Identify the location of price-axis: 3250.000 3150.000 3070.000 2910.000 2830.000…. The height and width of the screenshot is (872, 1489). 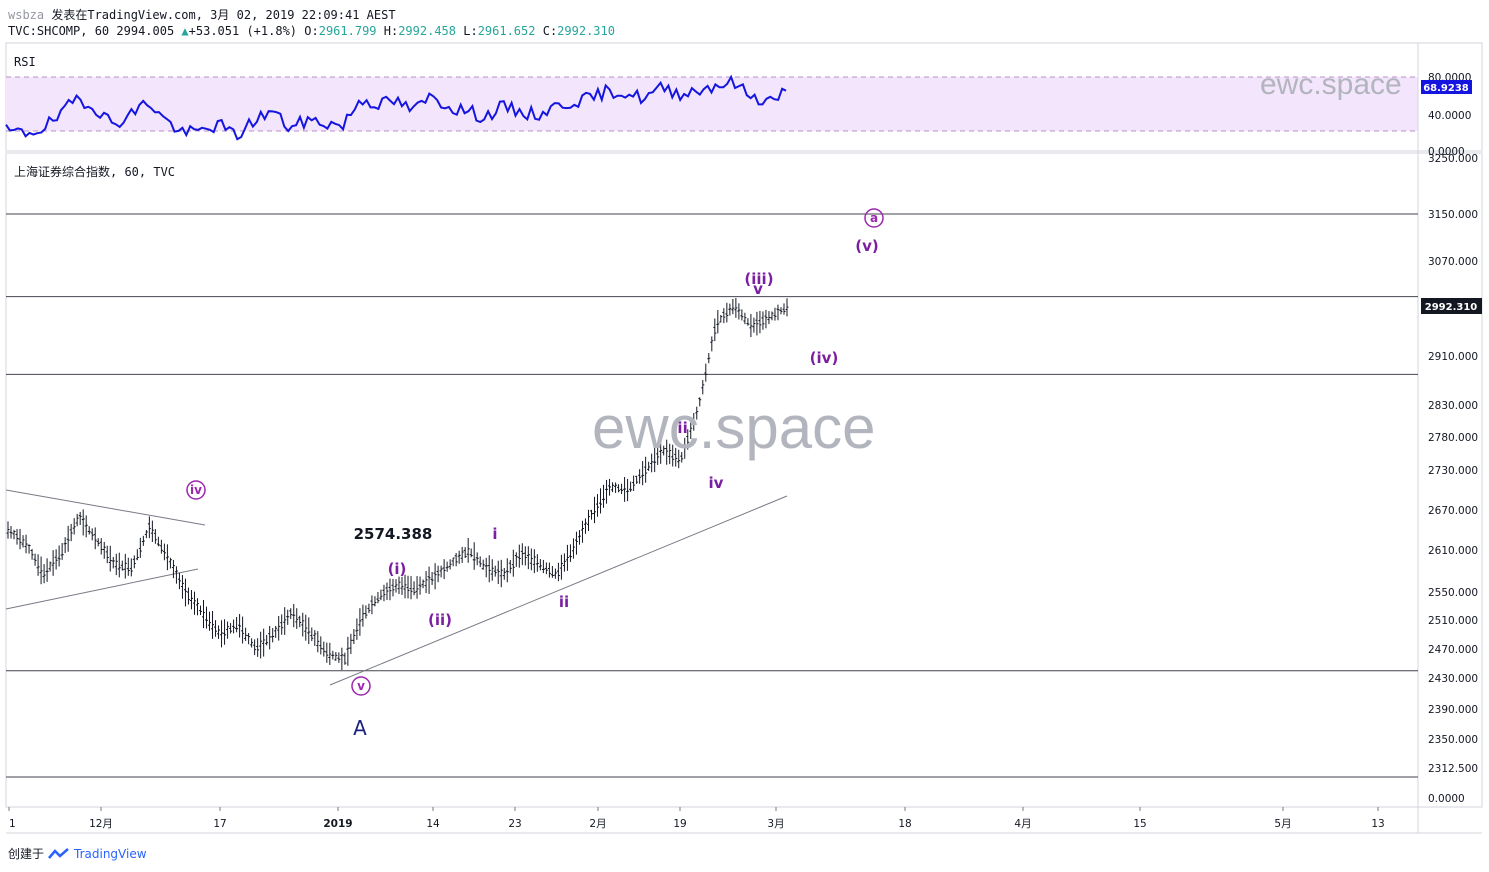
(1453, 479).